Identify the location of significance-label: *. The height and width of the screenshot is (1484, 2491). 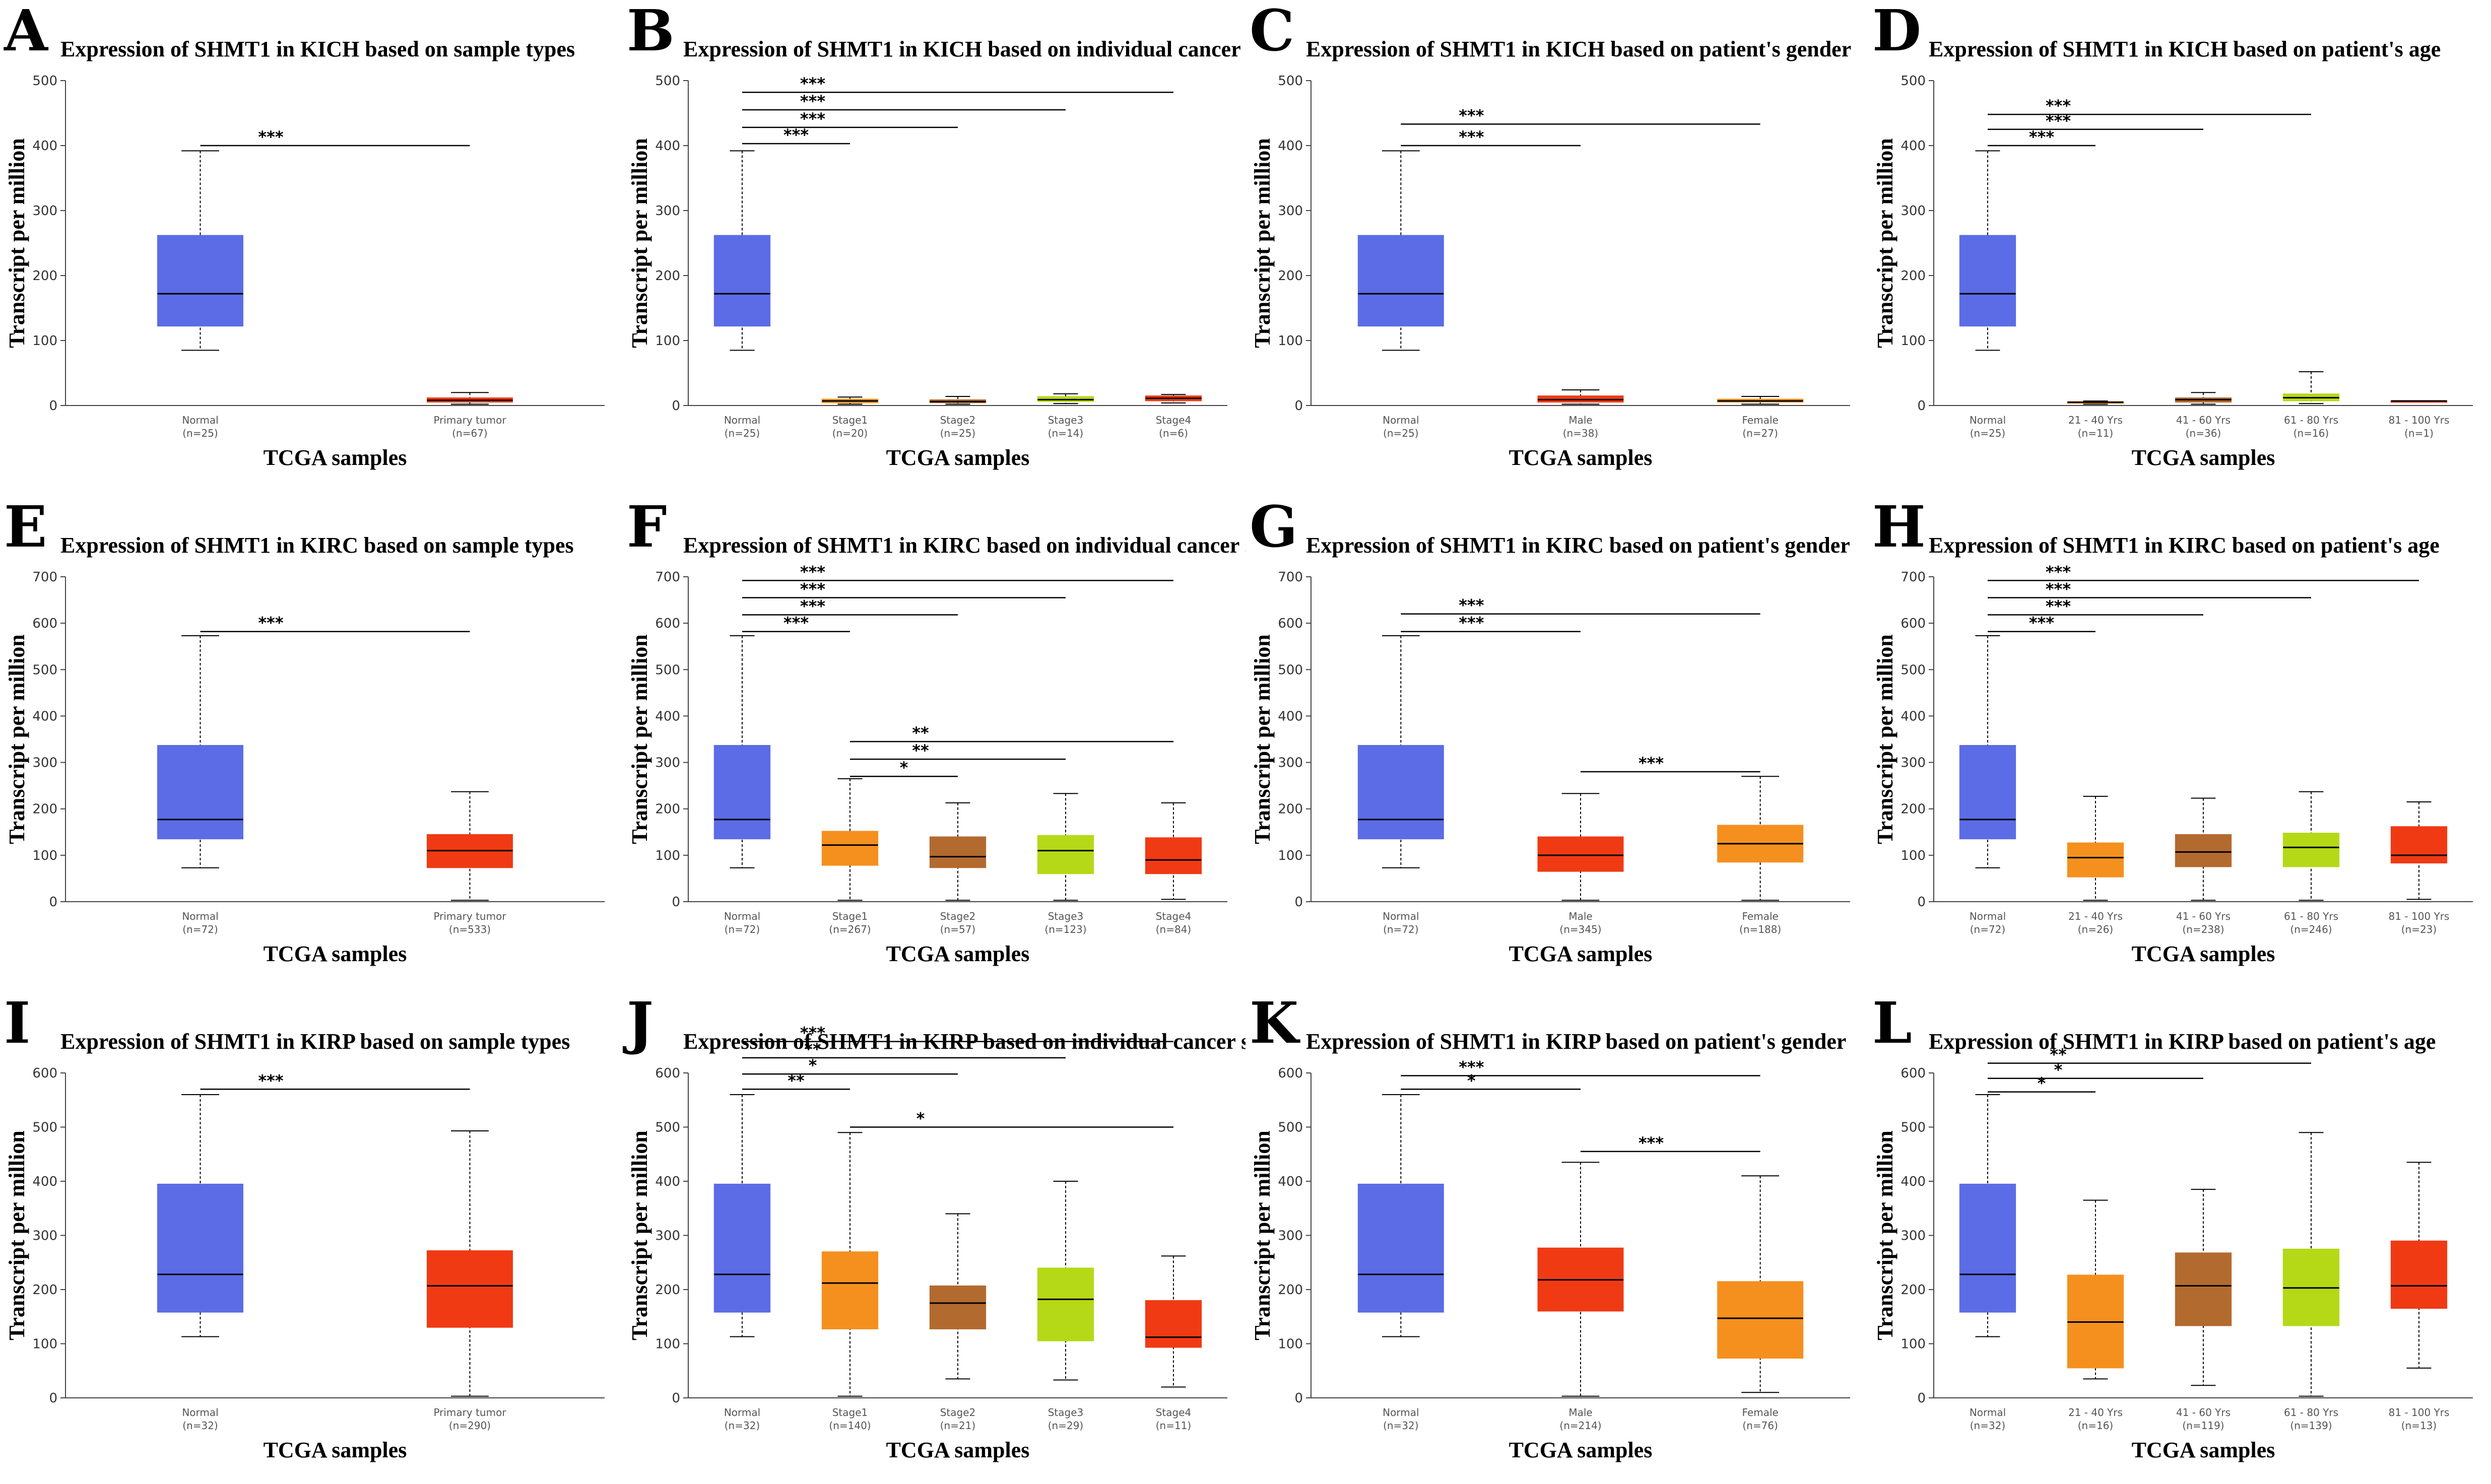
(921, 1118).